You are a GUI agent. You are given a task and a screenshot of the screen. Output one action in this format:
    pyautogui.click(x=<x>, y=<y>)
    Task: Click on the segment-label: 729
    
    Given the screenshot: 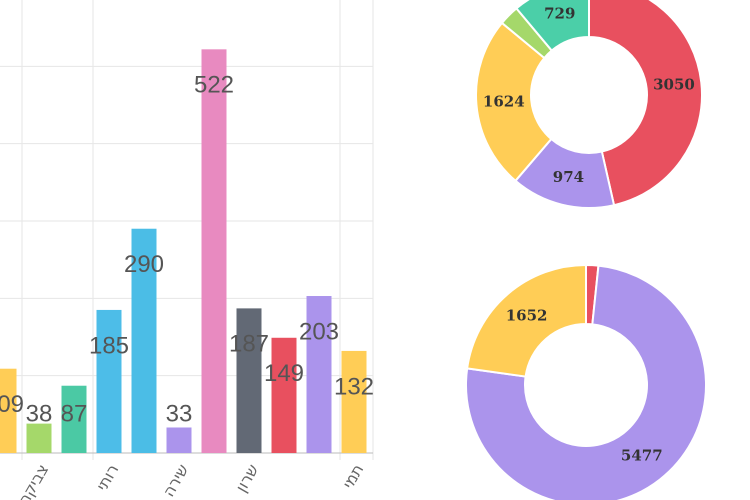 What is the action you would take?
    pyautogui.click(x=559, y=14)
    